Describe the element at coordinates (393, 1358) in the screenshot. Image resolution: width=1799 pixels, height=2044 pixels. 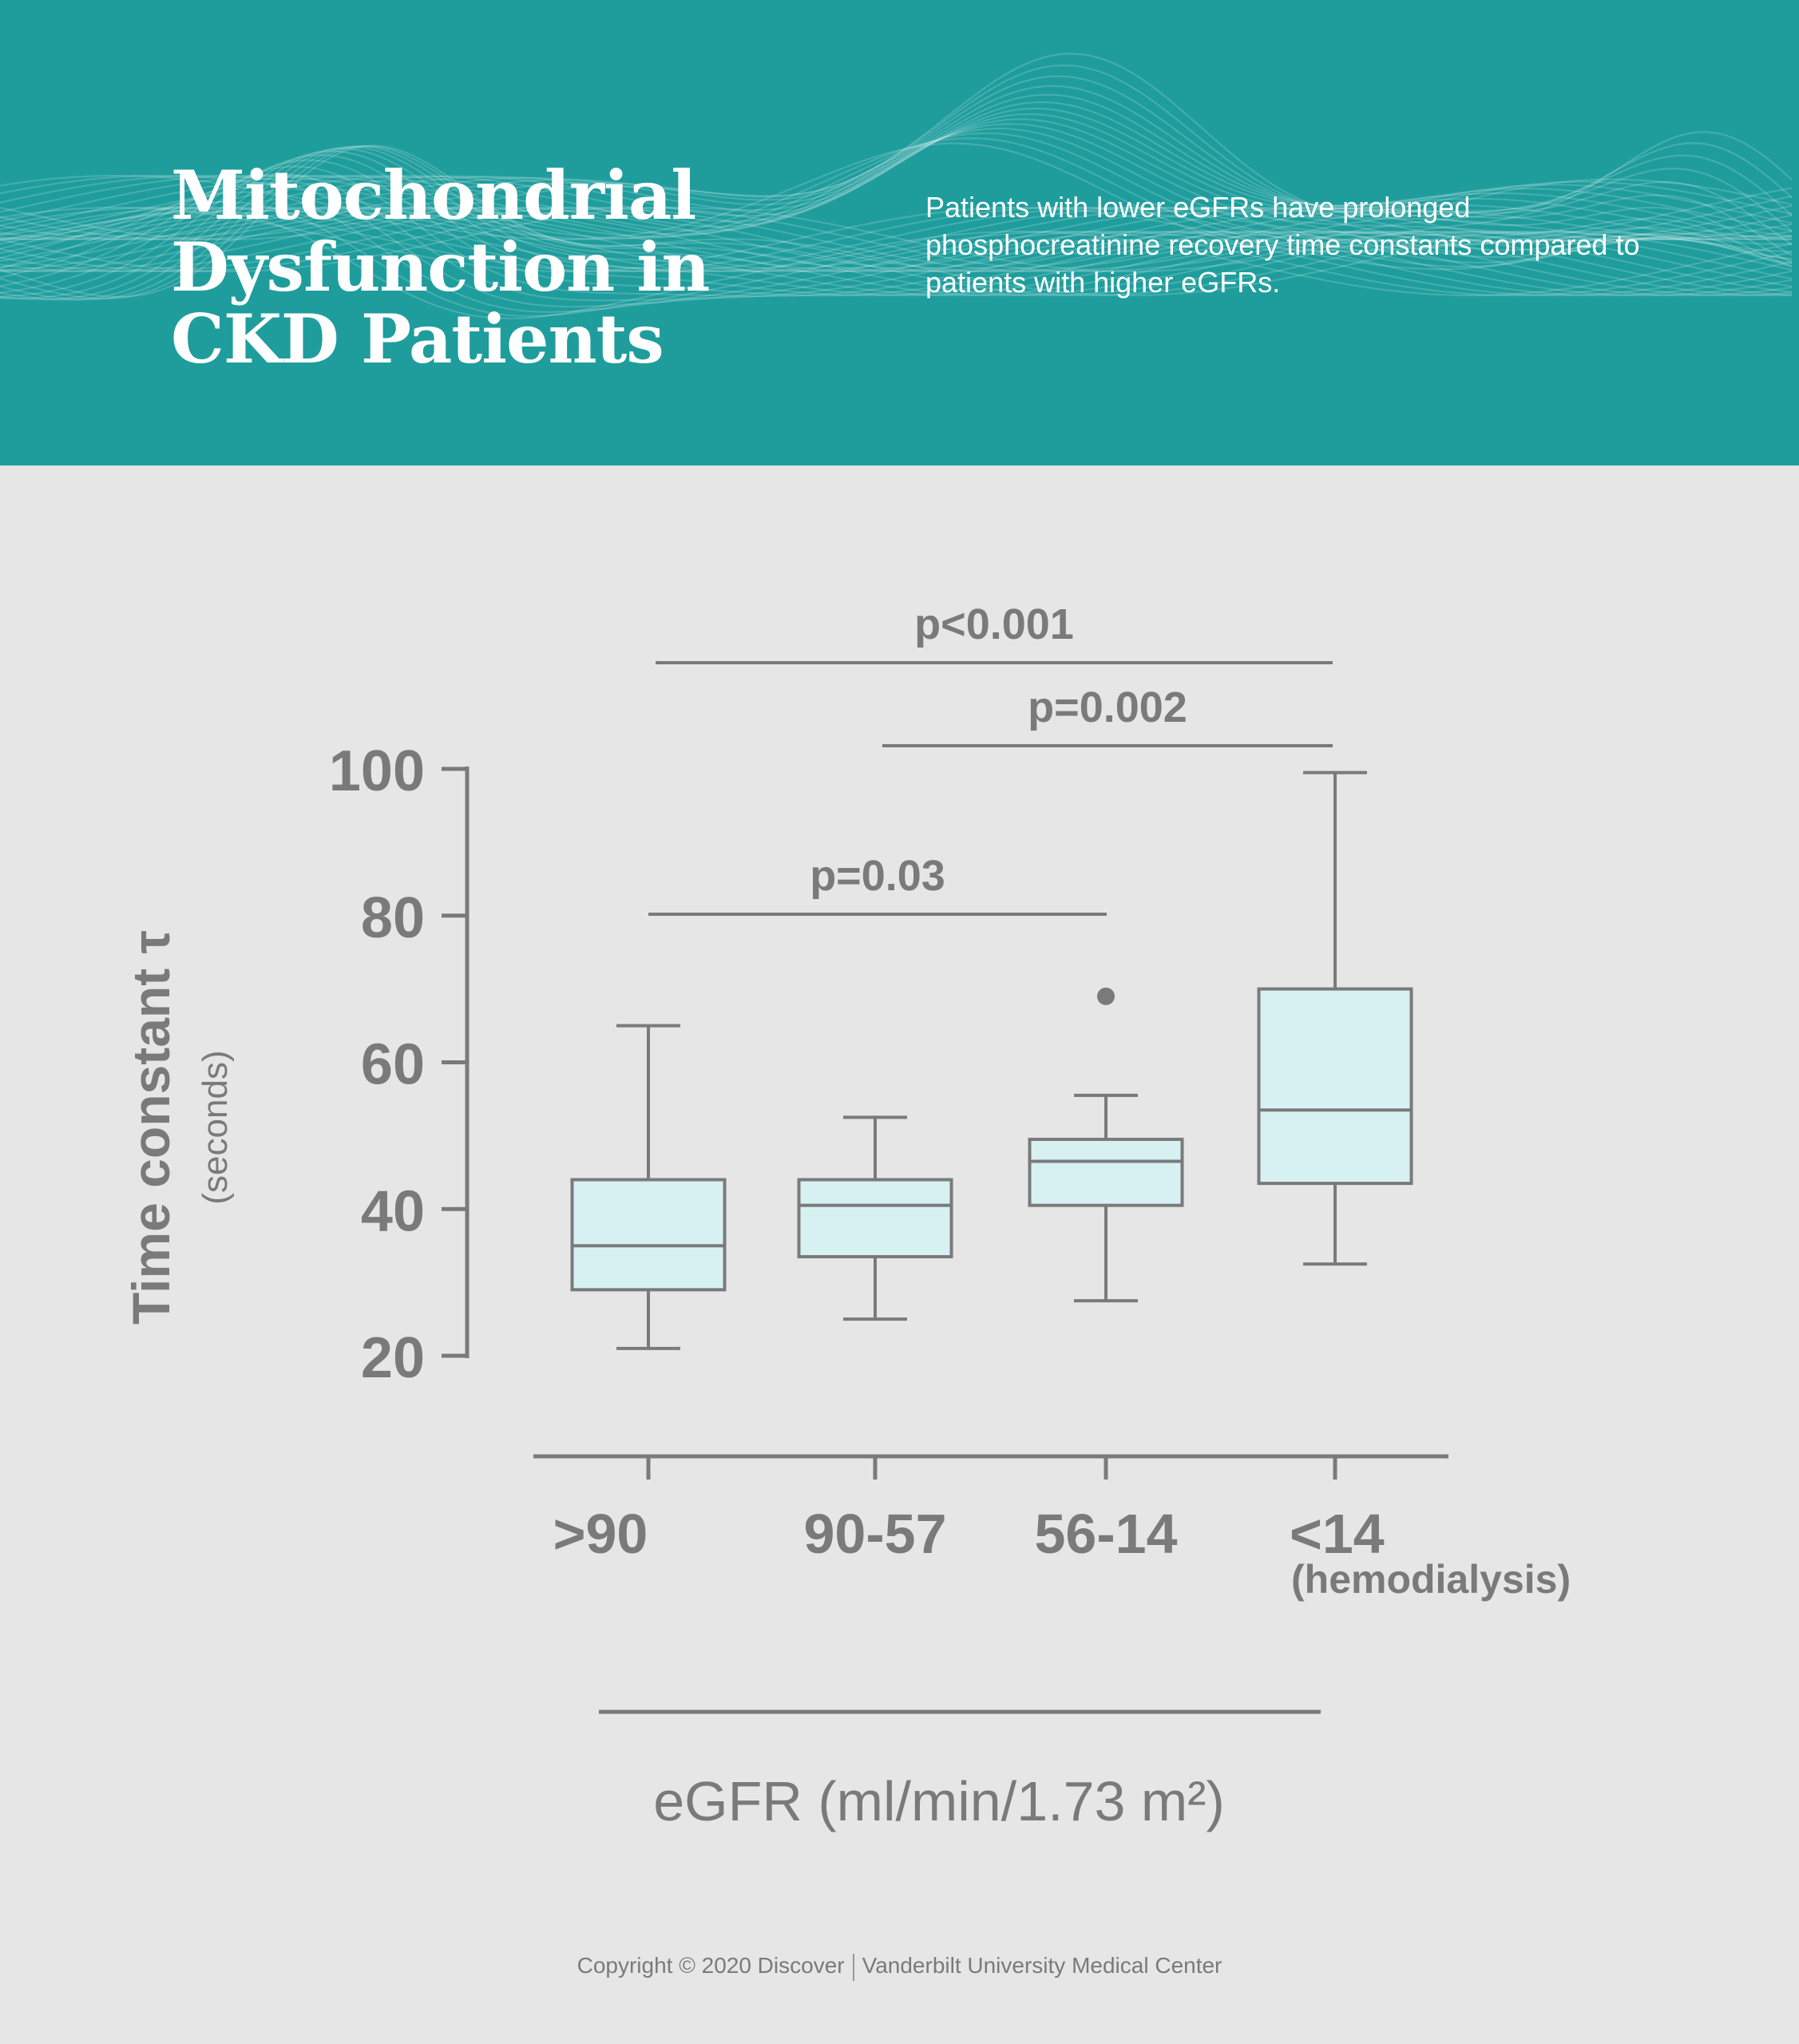
I see `y-tick-label: 20` at that location.